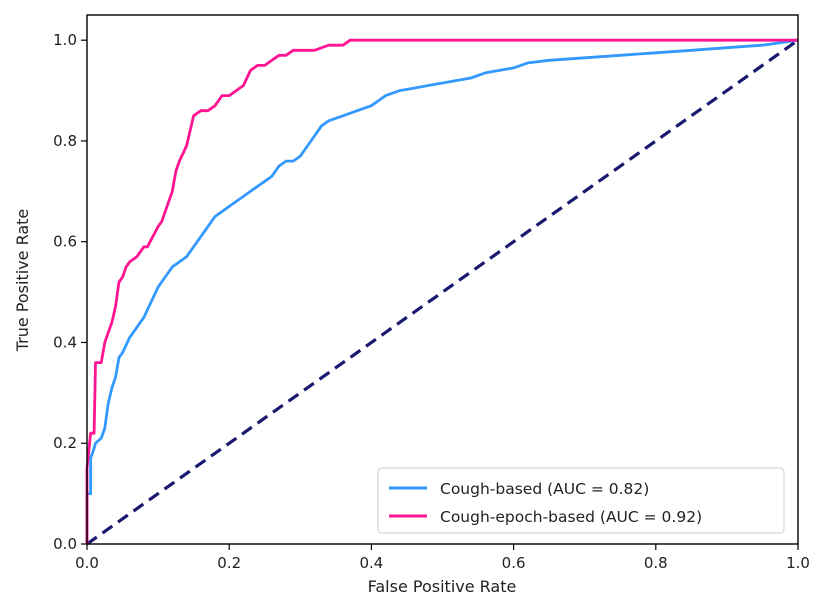 The height and width of the screenshot is (601, 813). Describe the element at coordinates (571, 517) in the screenshot. I see `legend-label-cough-epoch-based: Cough-epoch-based (AUC = 0.92)` at that location.